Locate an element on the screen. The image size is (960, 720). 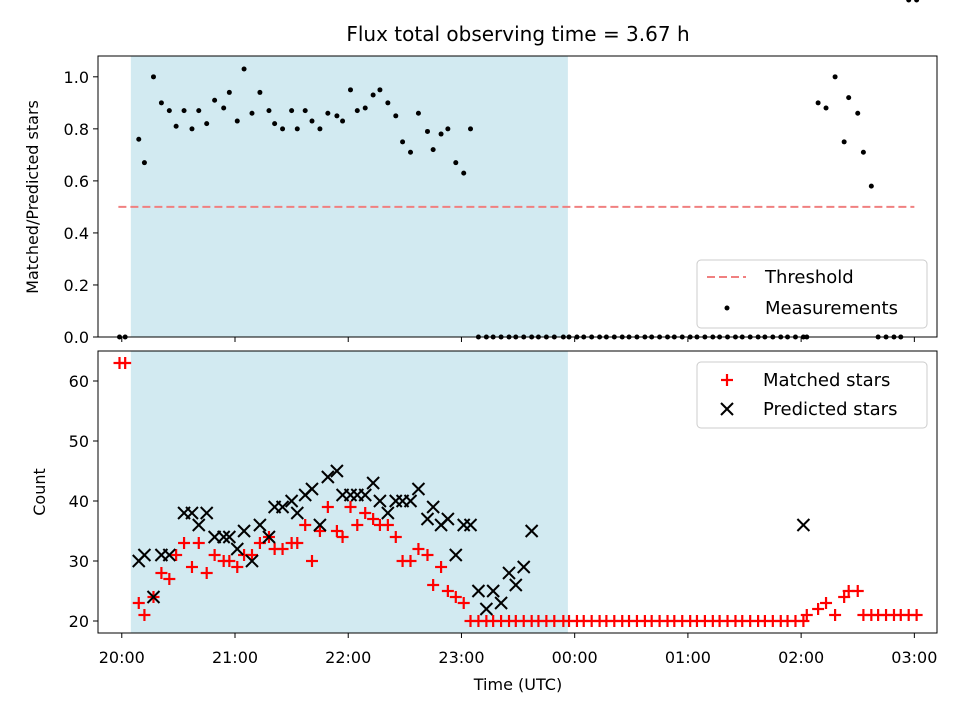
bottom-panel-y-ticks: 20 30 40 50 60 is located at coordinates (83, 501).